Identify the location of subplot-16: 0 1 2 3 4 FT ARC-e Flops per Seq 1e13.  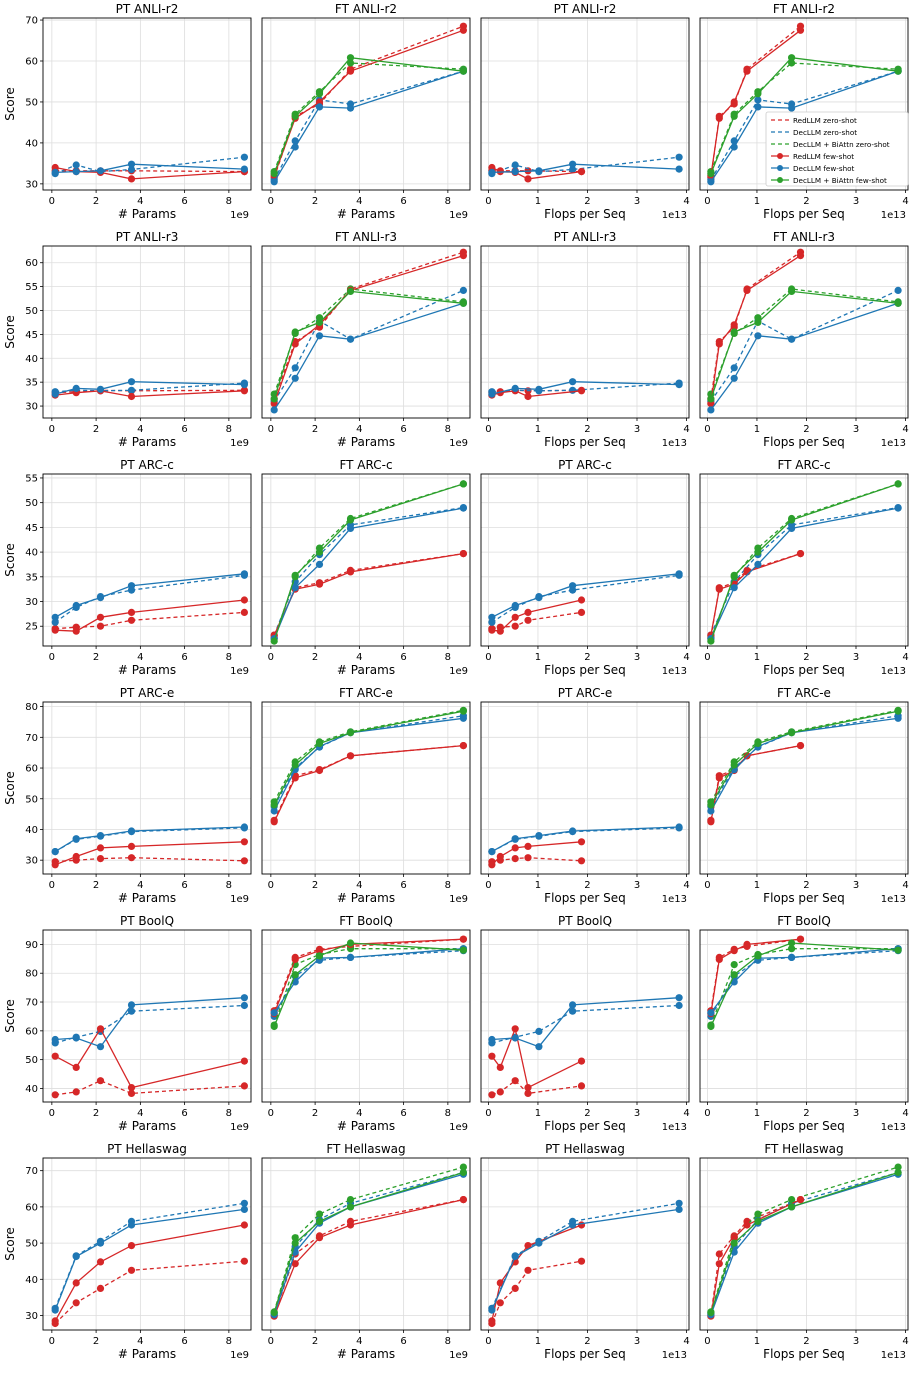
(804, 795).